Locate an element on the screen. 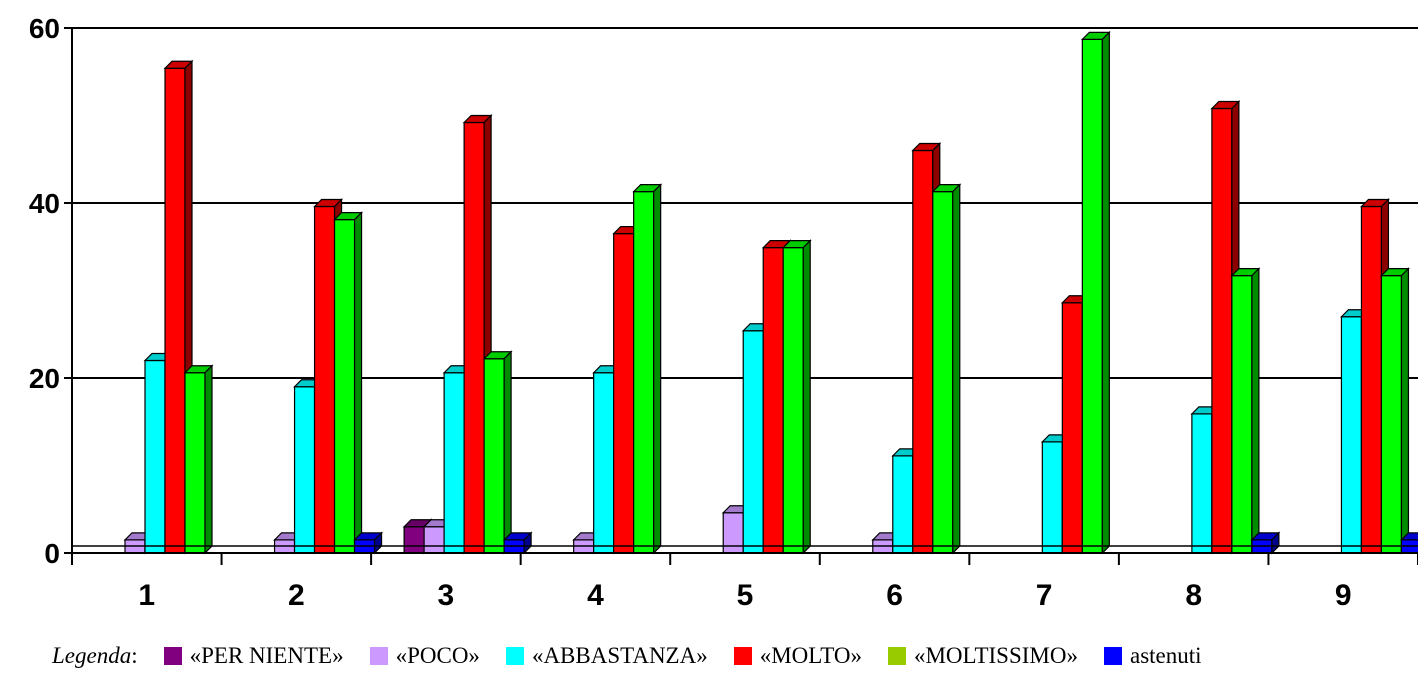  legend-swatch-moltissimo is located at coordinates (896, 656).